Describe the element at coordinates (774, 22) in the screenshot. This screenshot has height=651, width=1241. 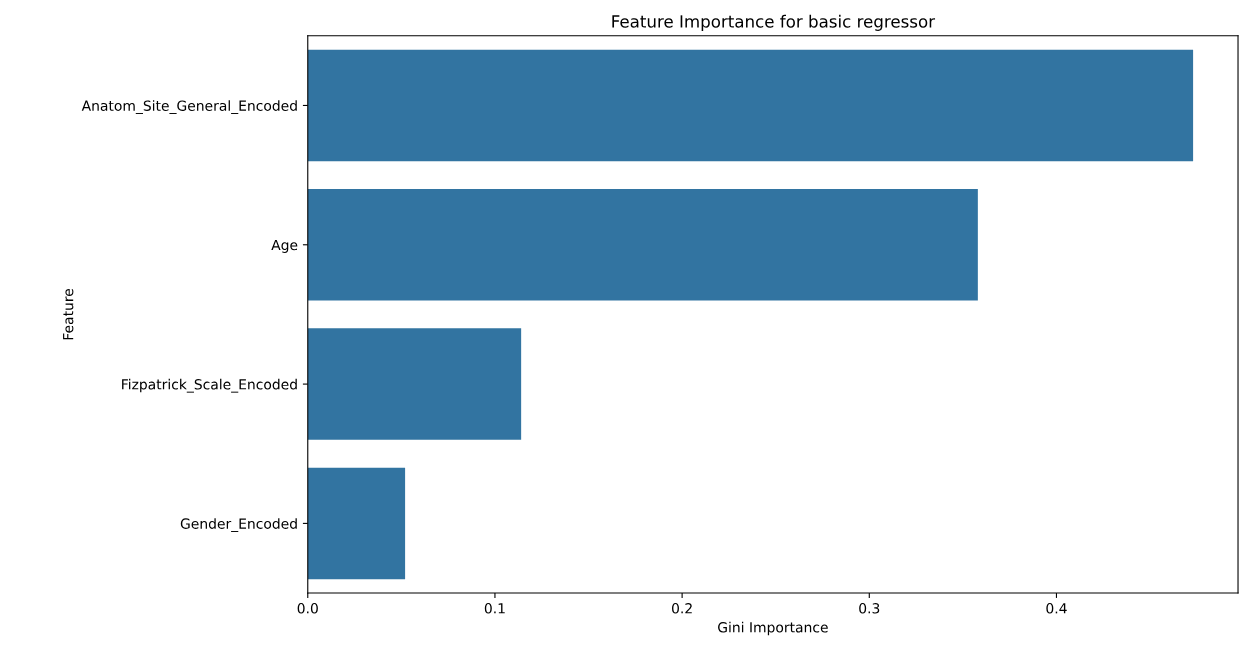
I see `chart-title: Feature Importance for basic regressor` at that location.